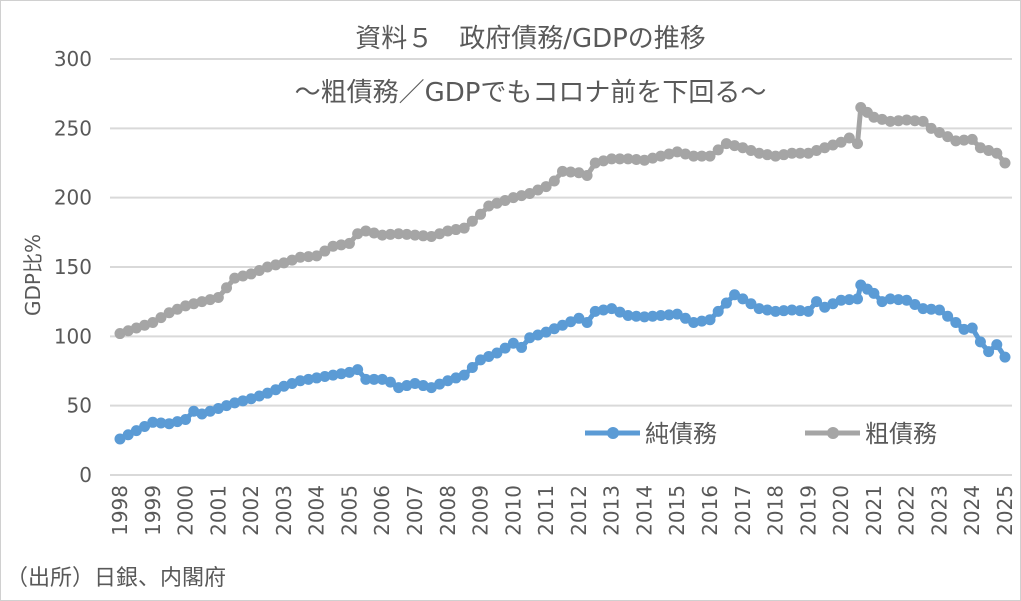 The height and width of the screenshot is (601, 1021). I want to click on legend-item: 純債務, so click(651, 434).